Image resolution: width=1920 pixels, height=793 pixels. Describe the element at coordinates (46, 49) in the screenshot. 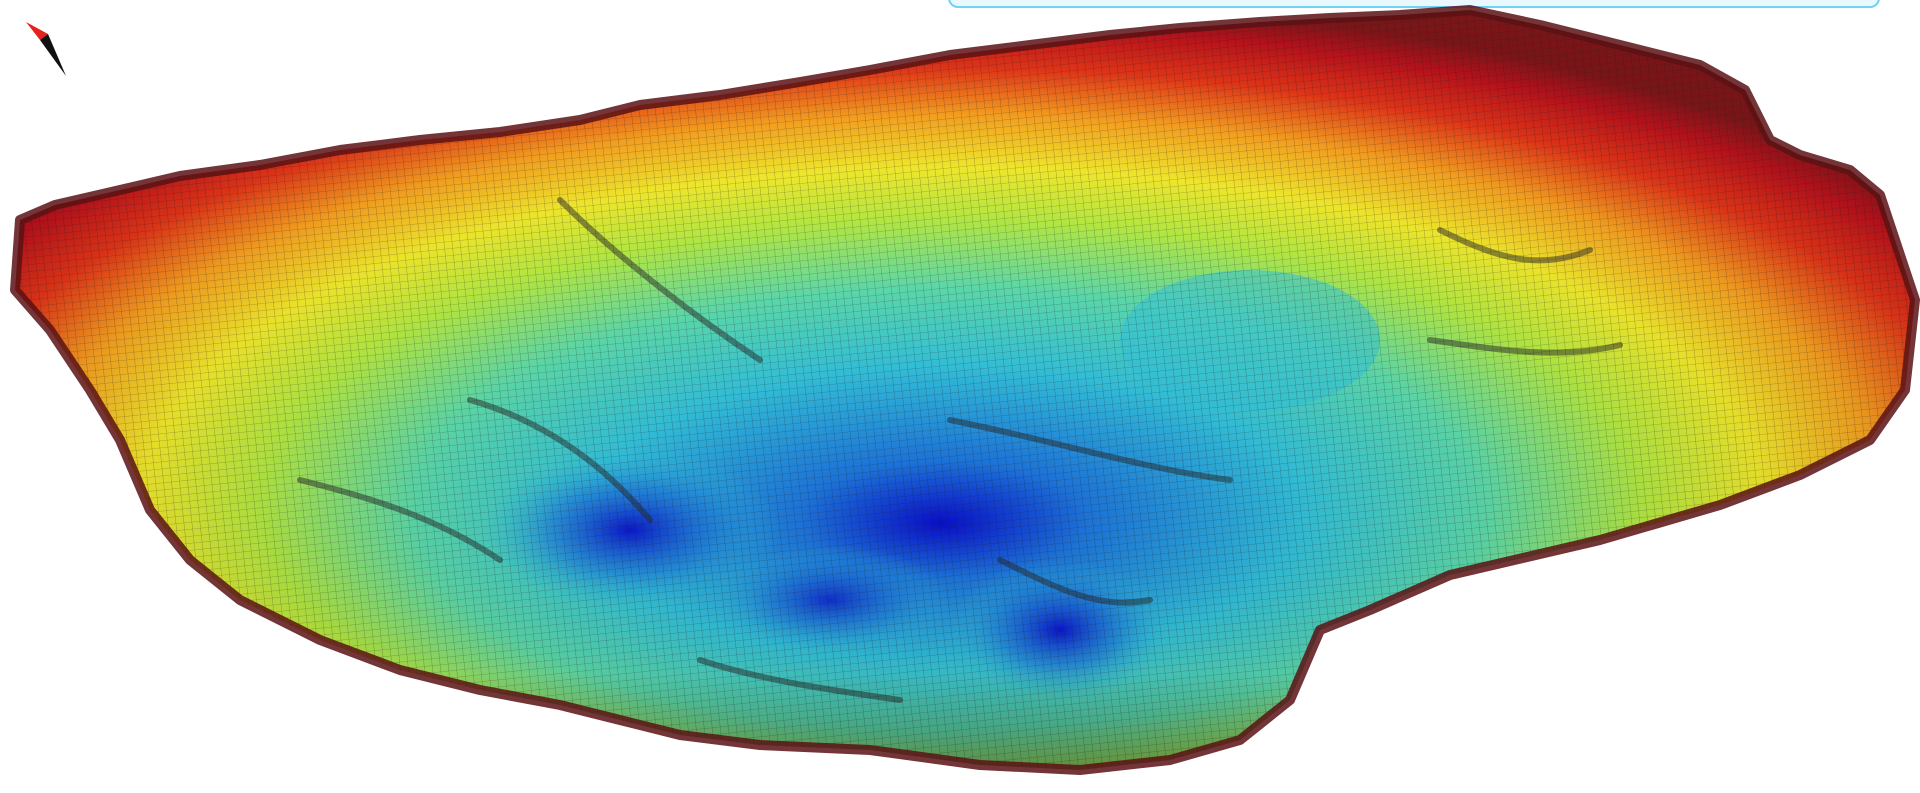

I see `north-arrow-icon` at that location.